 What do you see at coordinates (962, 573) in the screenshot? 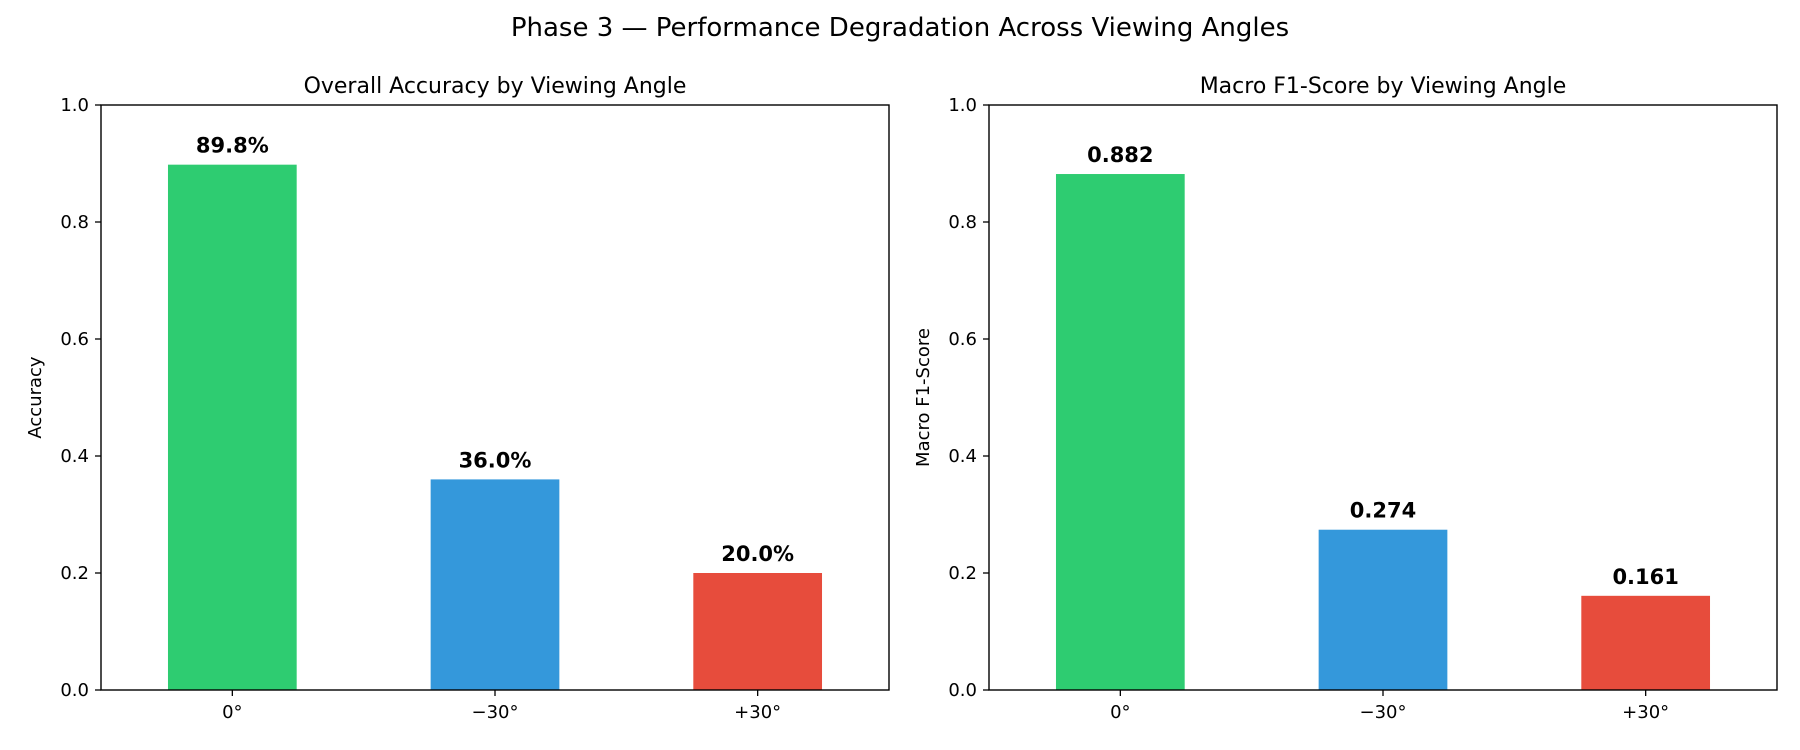
I see `f1-score-y-tick-label-1: 0.2` at bounding box center [962, 573].